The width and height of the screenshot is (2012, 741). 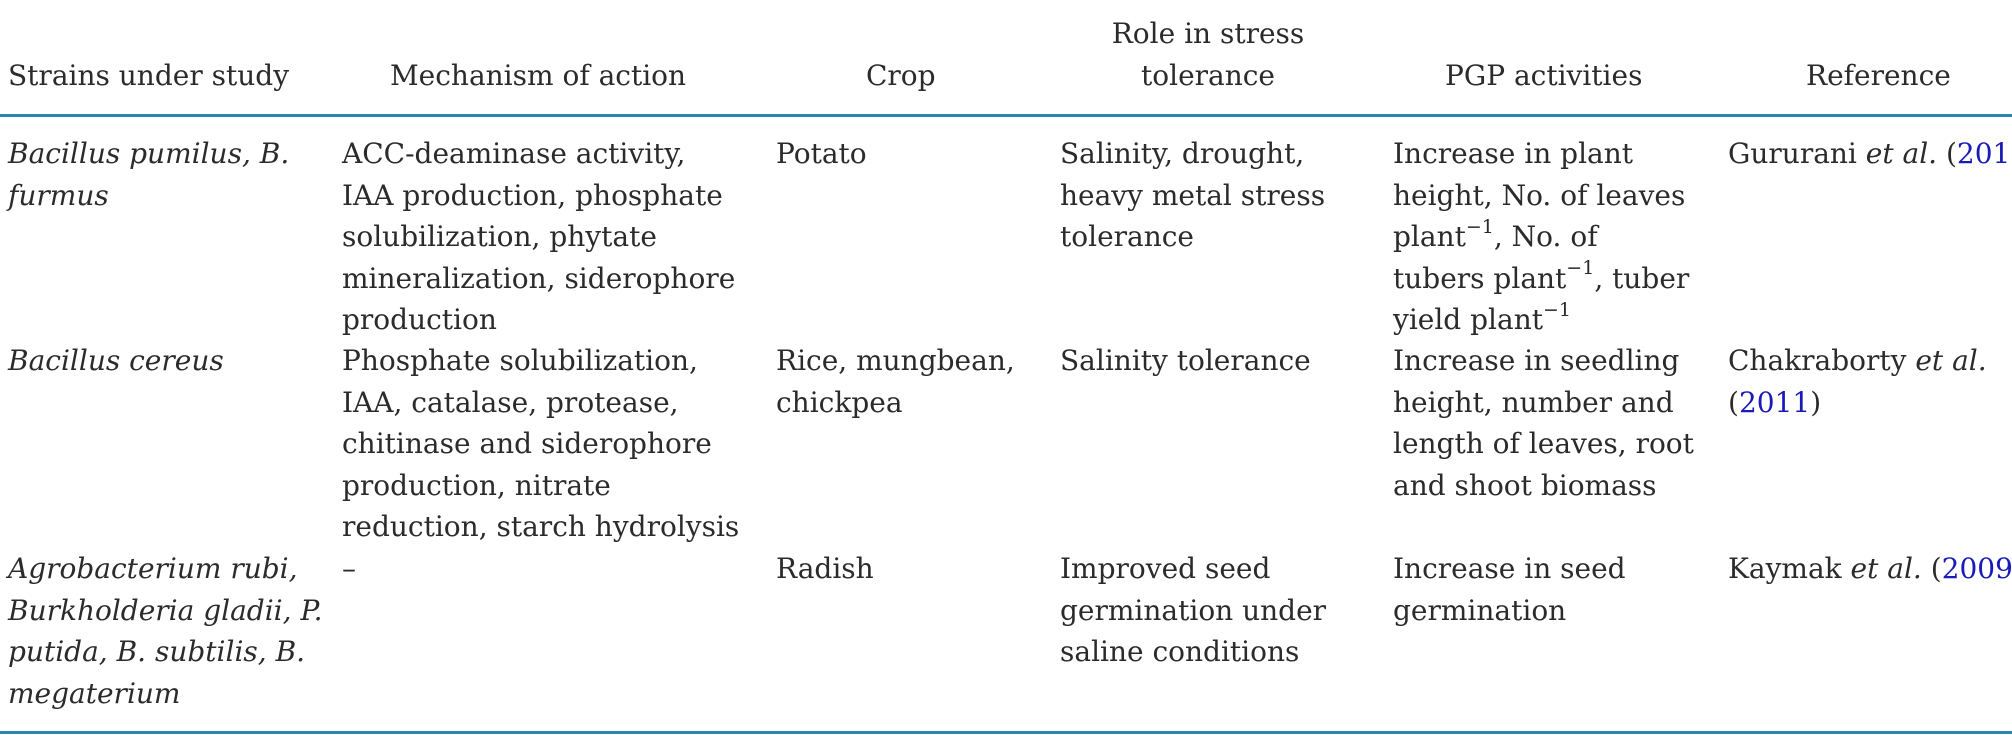 I want to click on ref-author: Gururani, so click(x=1792, y=153).